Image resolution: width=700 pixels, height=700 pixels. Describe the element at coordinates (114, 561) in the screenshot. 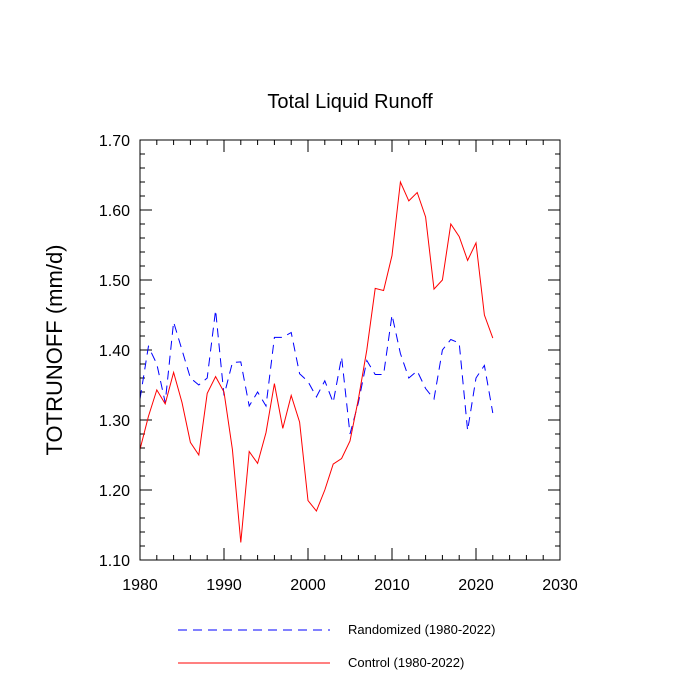

I see `y-tick-label: 1.10` at that location.